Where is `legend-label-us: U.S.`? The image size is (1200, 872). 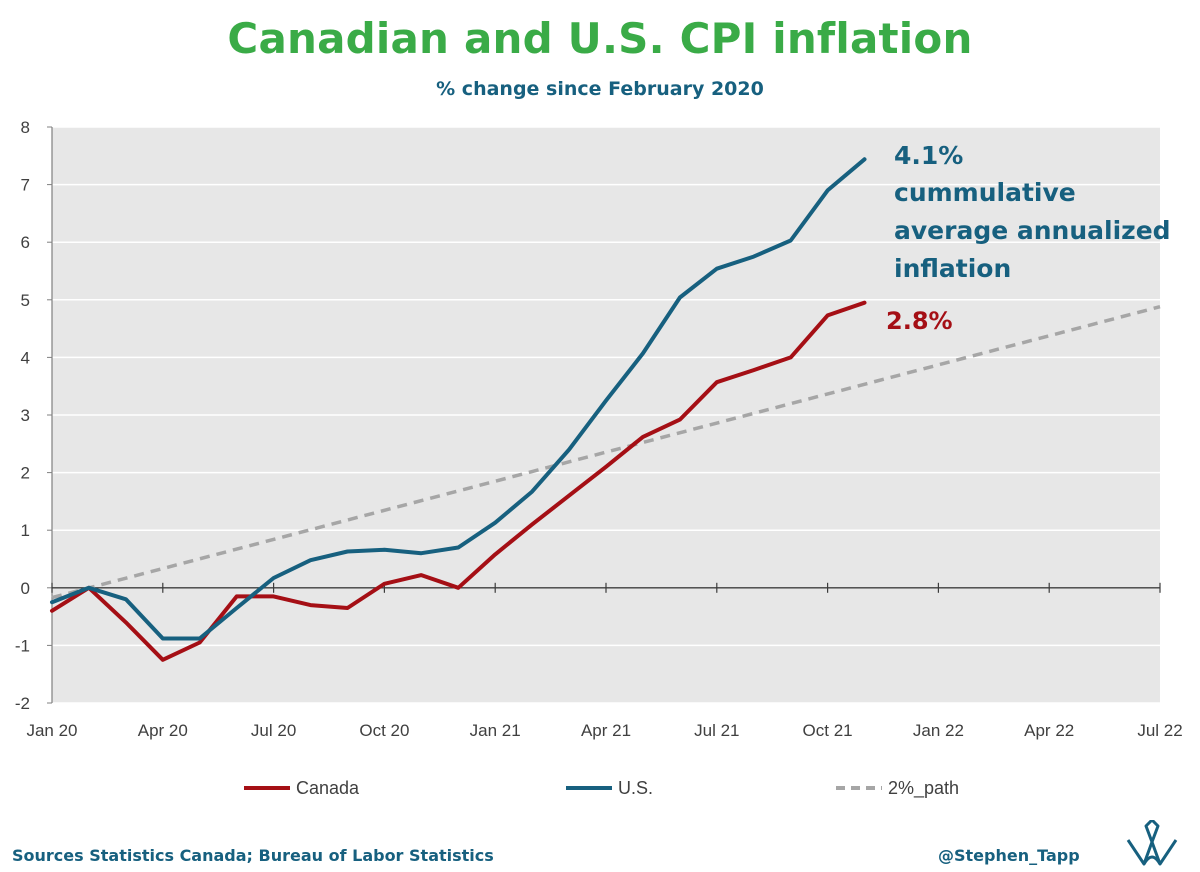
legend-label-us: U.S. is located at coordinates (635, 788).